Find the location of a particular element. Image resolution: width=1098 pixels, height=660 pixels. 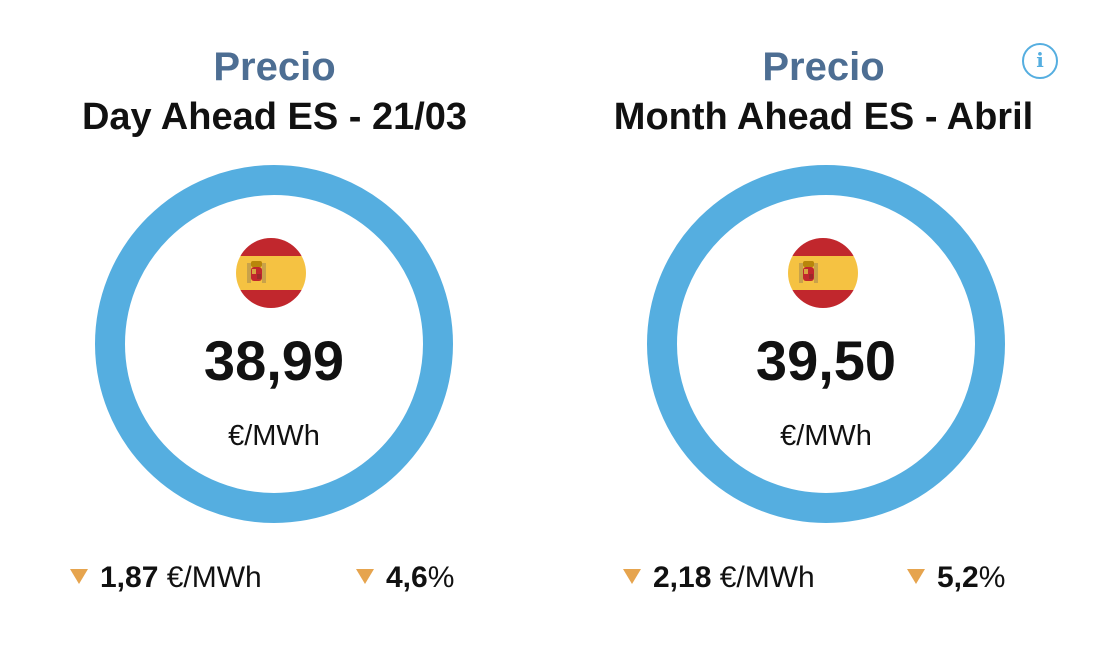

change-absolute-value: 1,87 is located at coordinates (129, 577).